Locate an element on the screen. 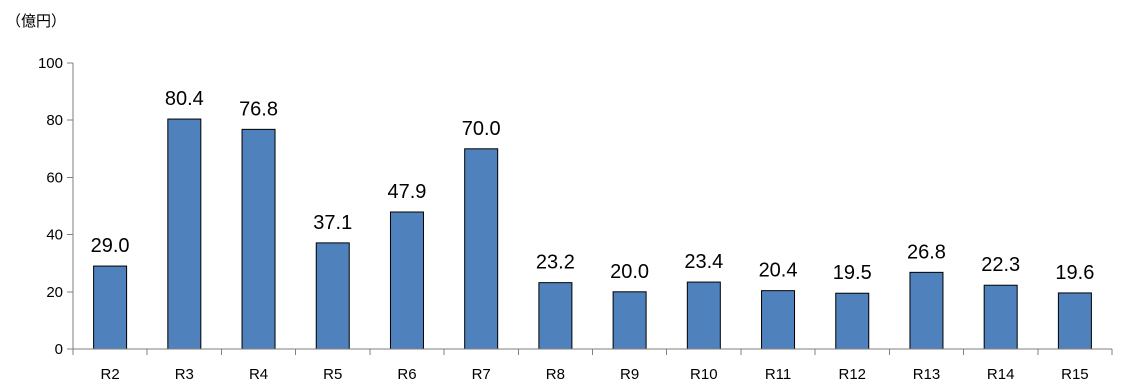  data-label-R14: 22.3 is located at coordinates (1000, 265).